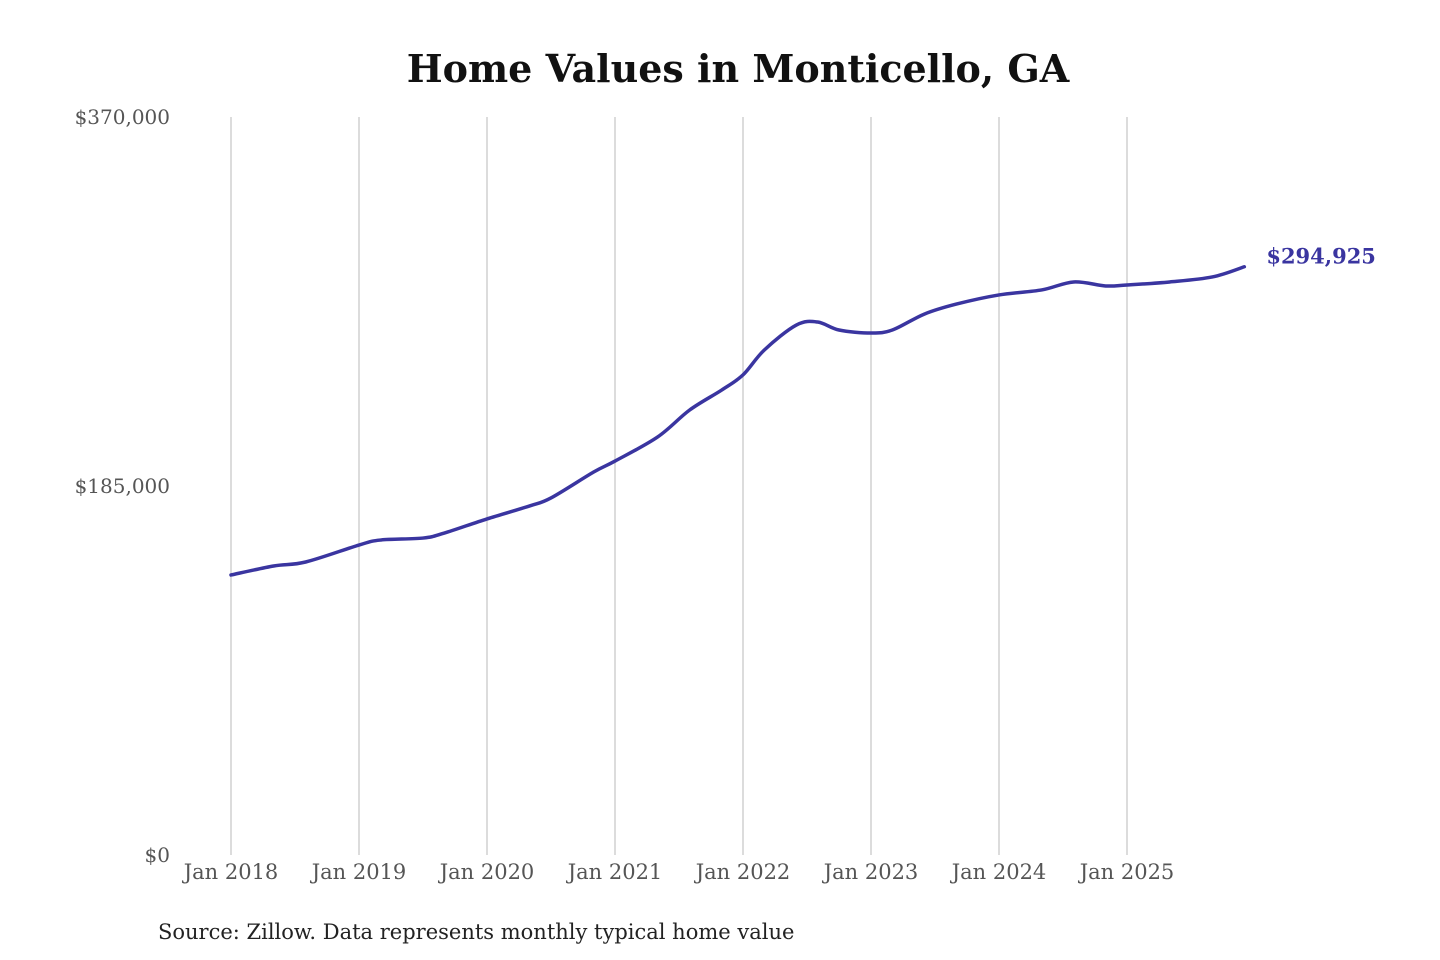  What do you see at coordinates (742, 872) in the screenshot?
I see `x-tick-label: Jan 2022` at bounding box center [742, 872].